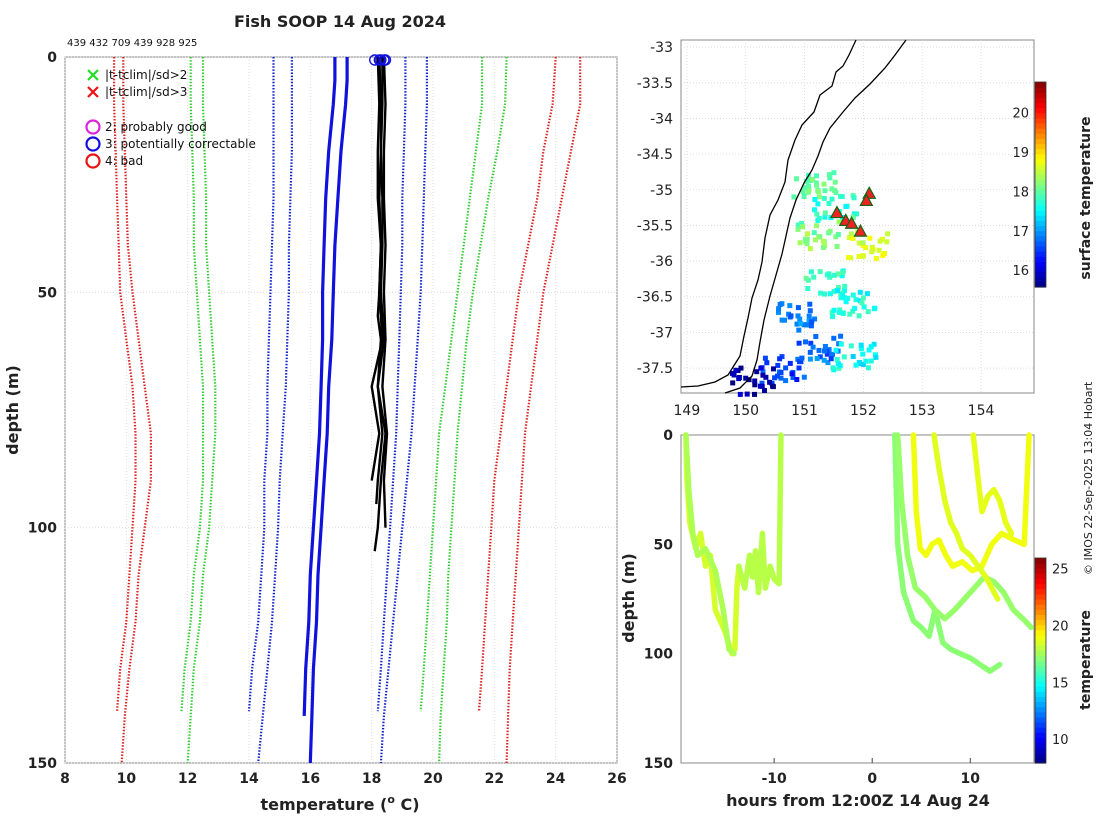 This screenshot has width=1100, height=820. What do you see at coordinates (658, 764) in the screenshot?
I see `time-depth-y-tick-label: 150` at bounding box center [658, 764].